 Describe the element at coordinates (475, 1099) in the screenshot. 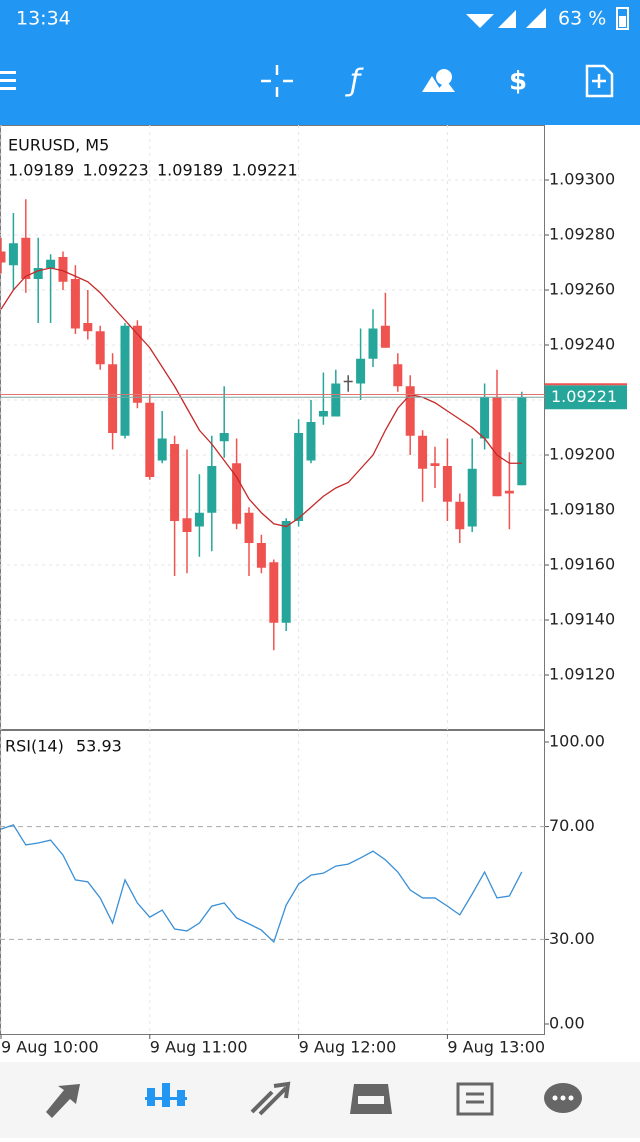

I see `news-tab` at that location.